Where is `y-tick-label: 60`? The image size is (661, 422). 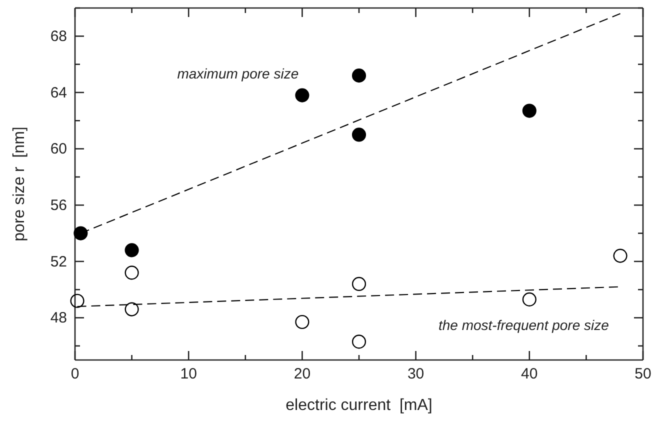
y-tick-label: 60 is located at coordinates (58, 149).